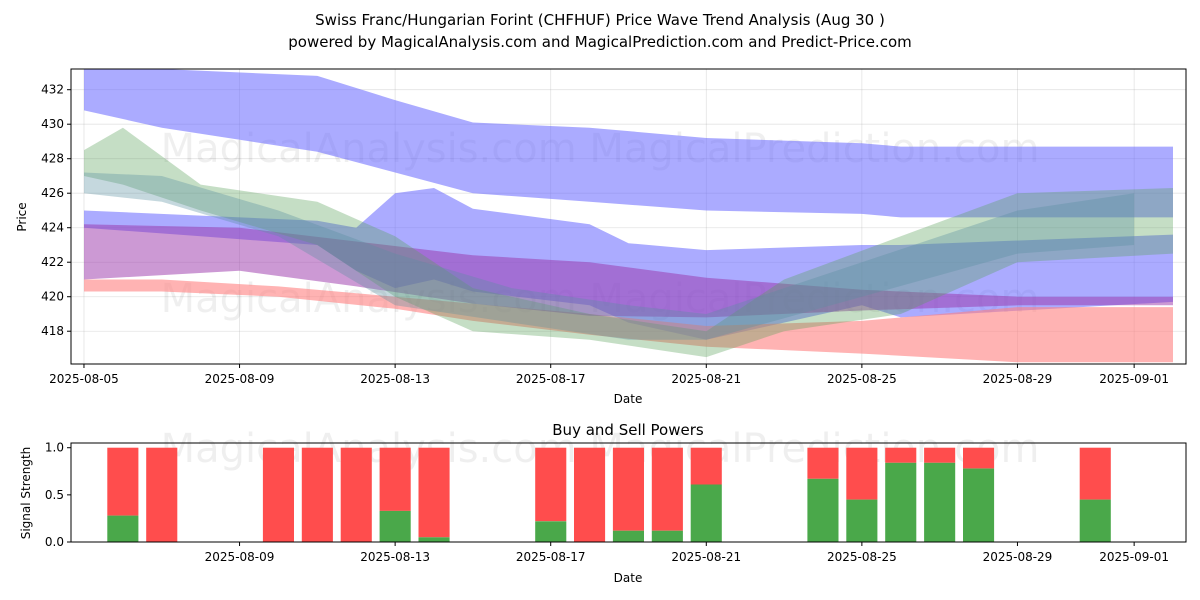 The height and width of the screenshot is (600, 1200). I want to click on price-y-tick-label: 418, so click(52, 331).